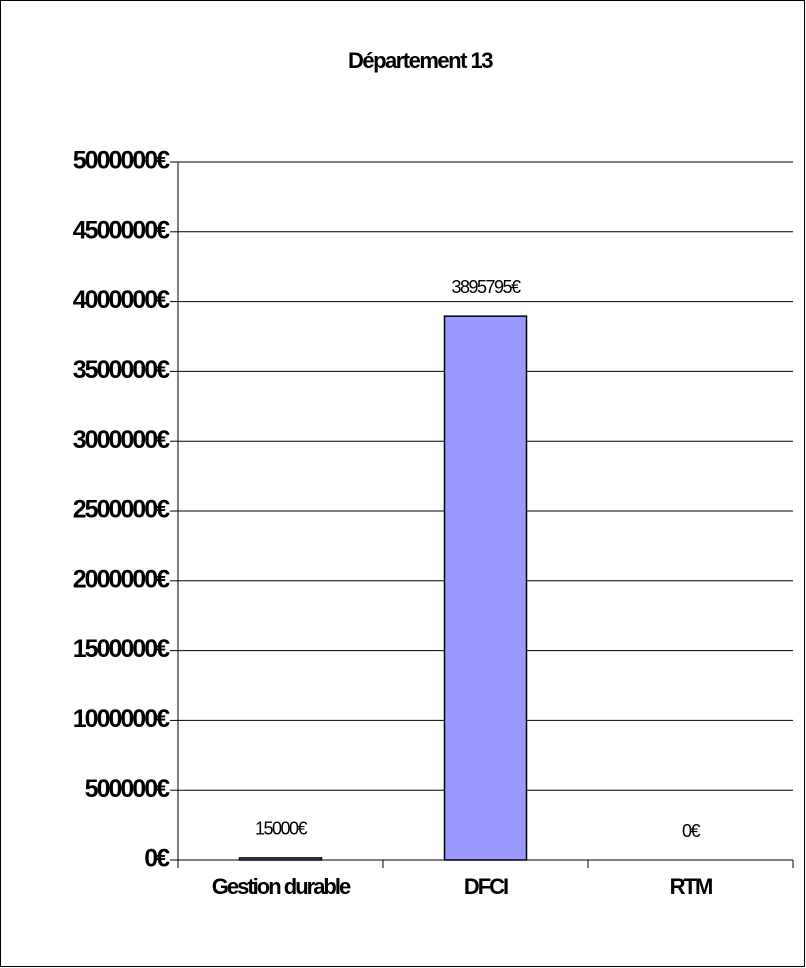 The image size is (806, 968). I want to click on y-tick-label: 4000000€, so click(121, 300).